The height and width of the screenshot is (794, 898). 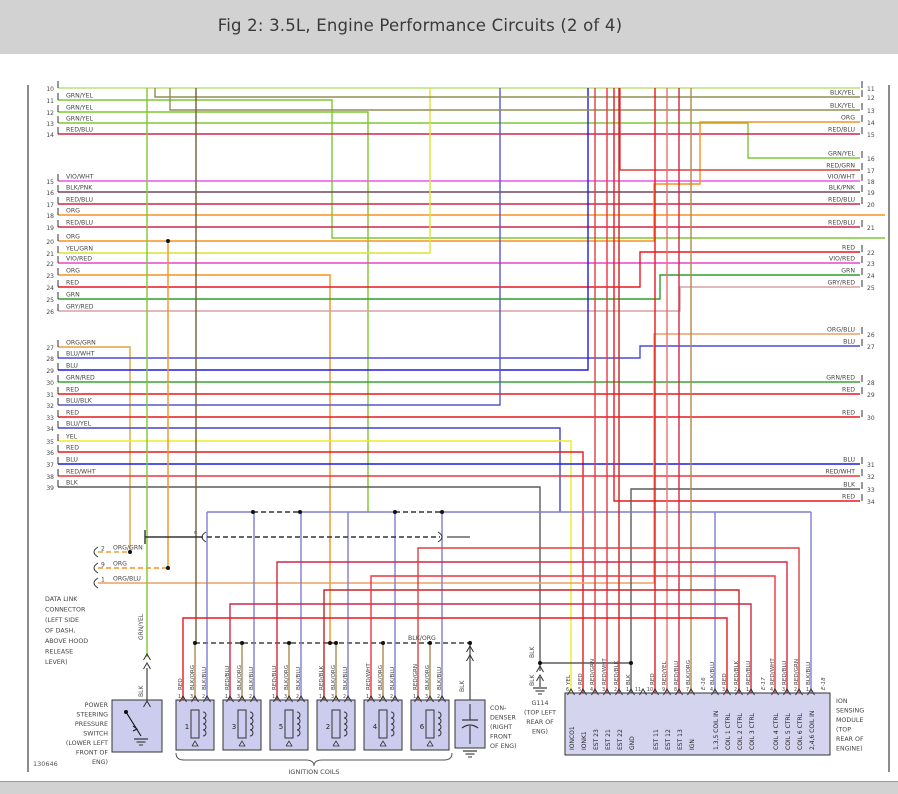 I want to click on right-pin-label: VIO/WHT, so click(x=841, y=177).